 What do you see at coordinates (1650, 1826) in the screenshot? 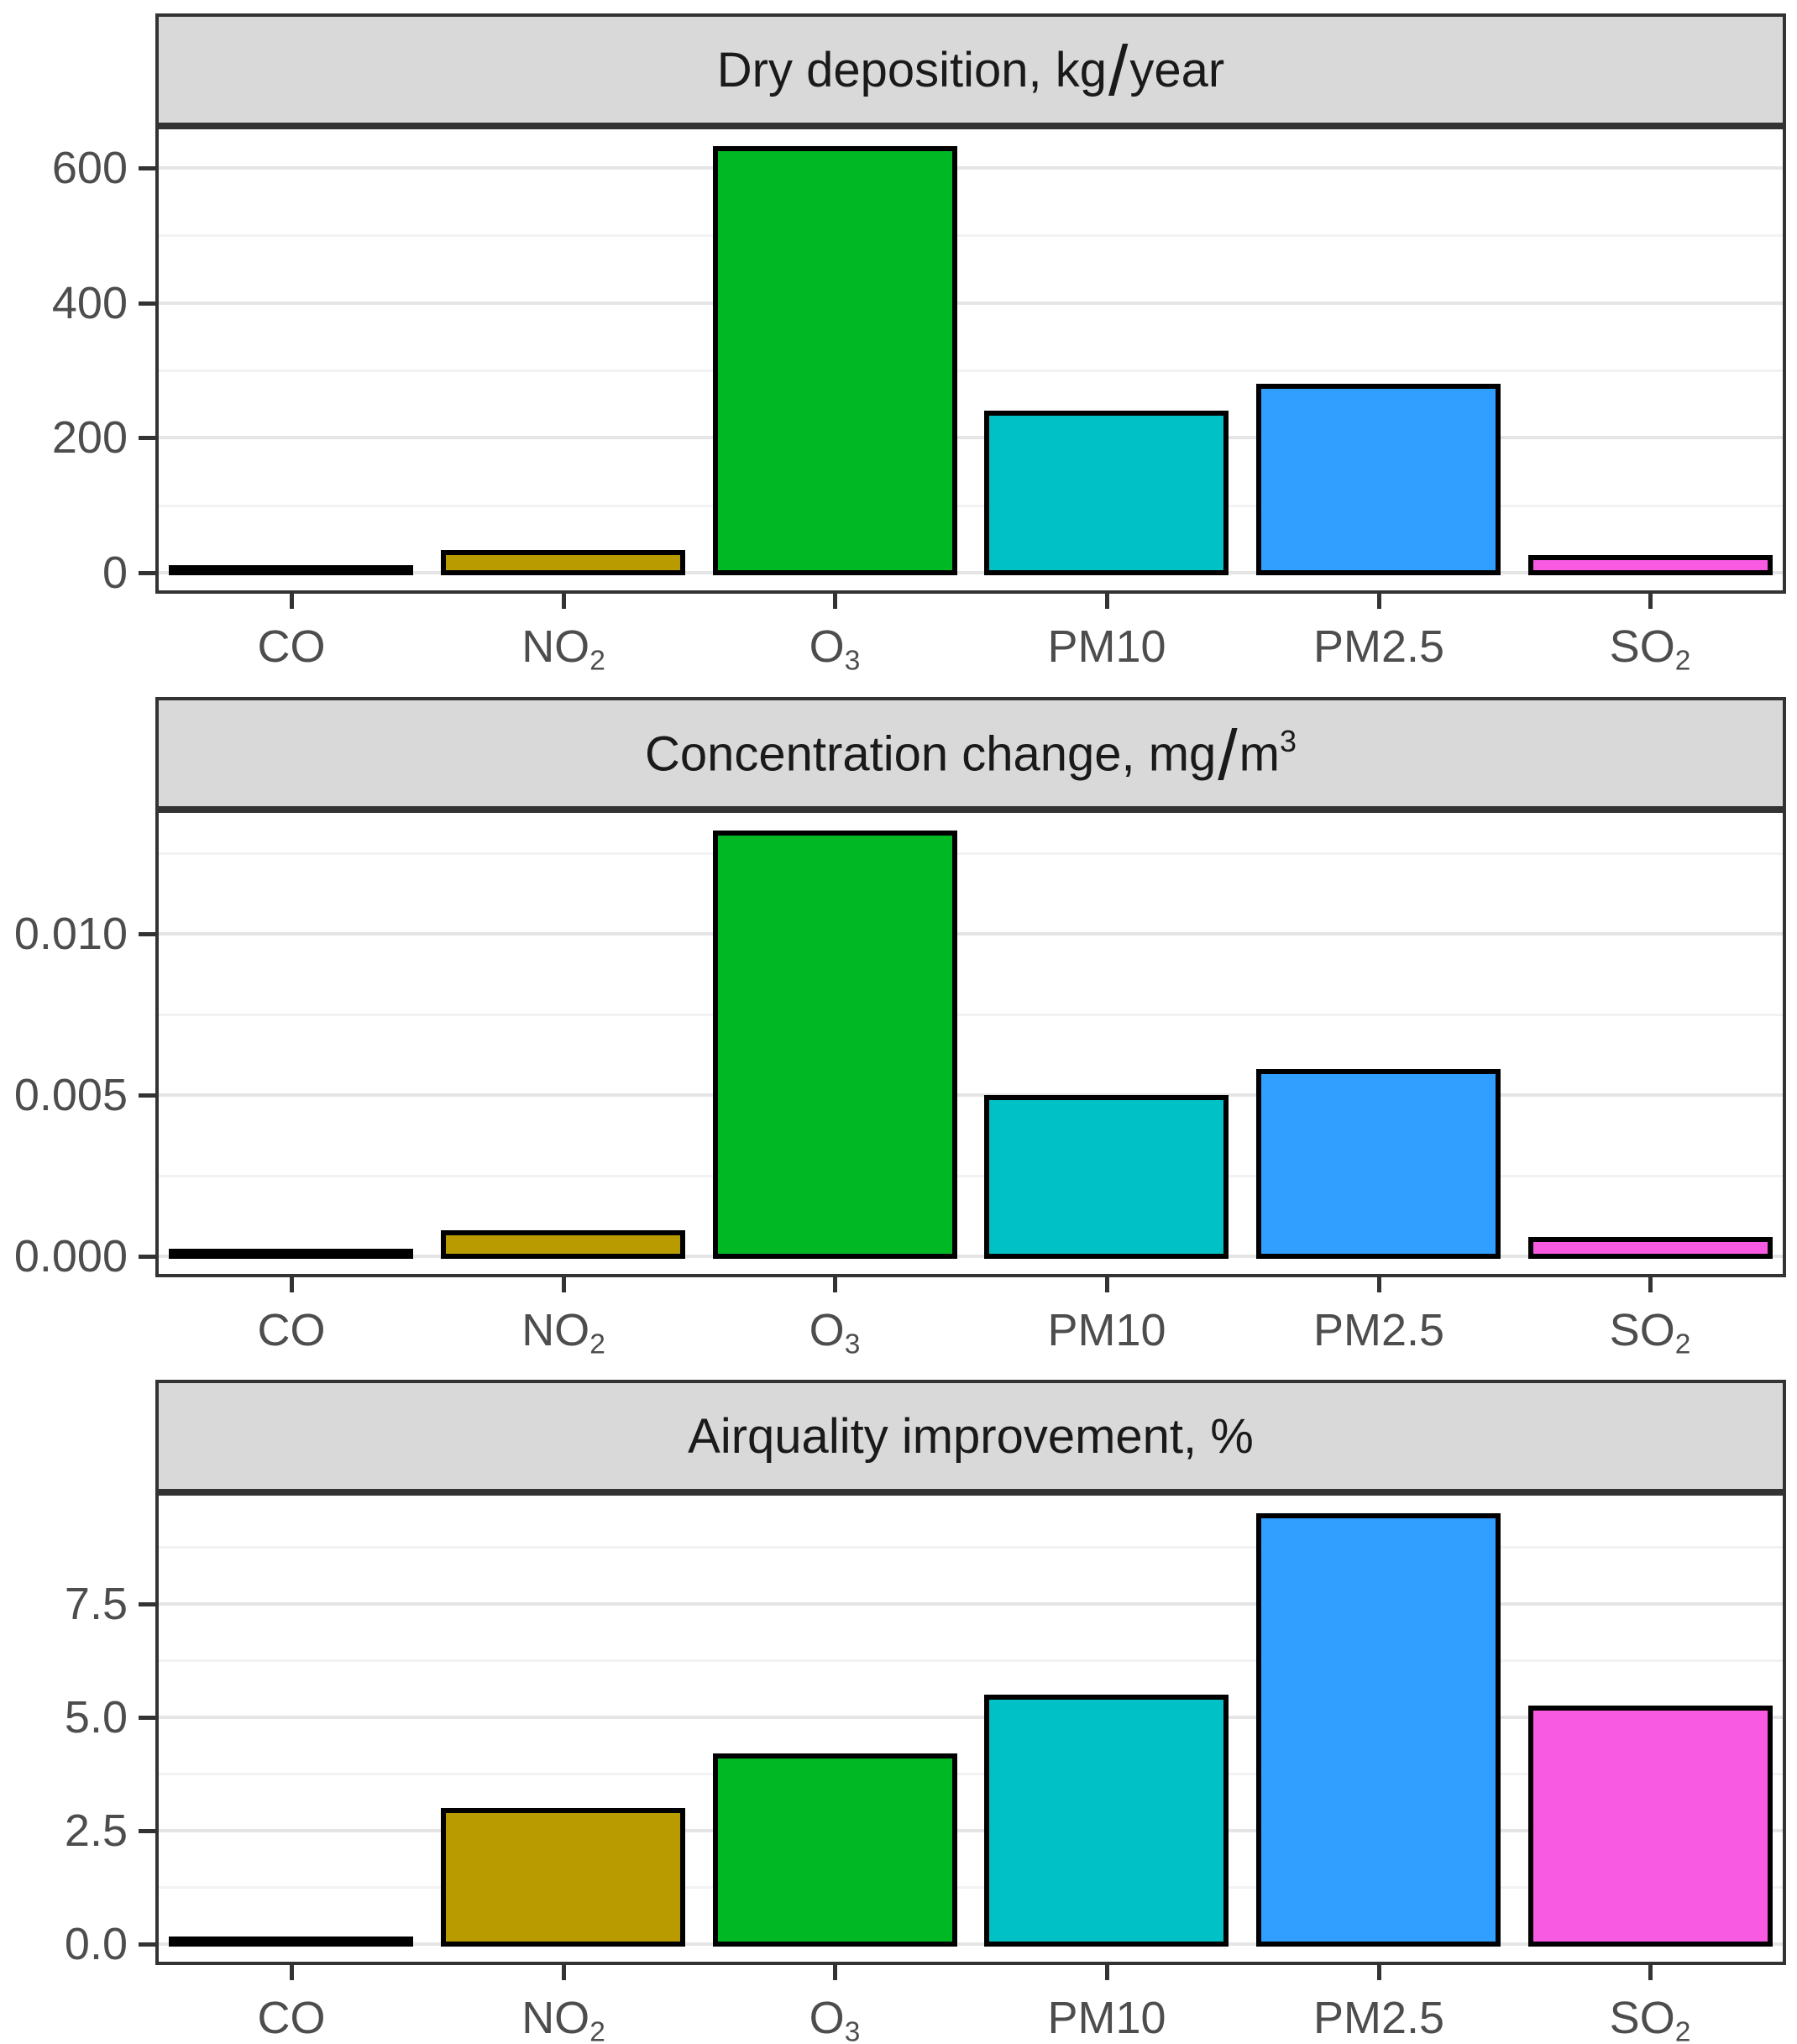
I see `bar-so2-facet3` at bounding box center [1650, 1826].